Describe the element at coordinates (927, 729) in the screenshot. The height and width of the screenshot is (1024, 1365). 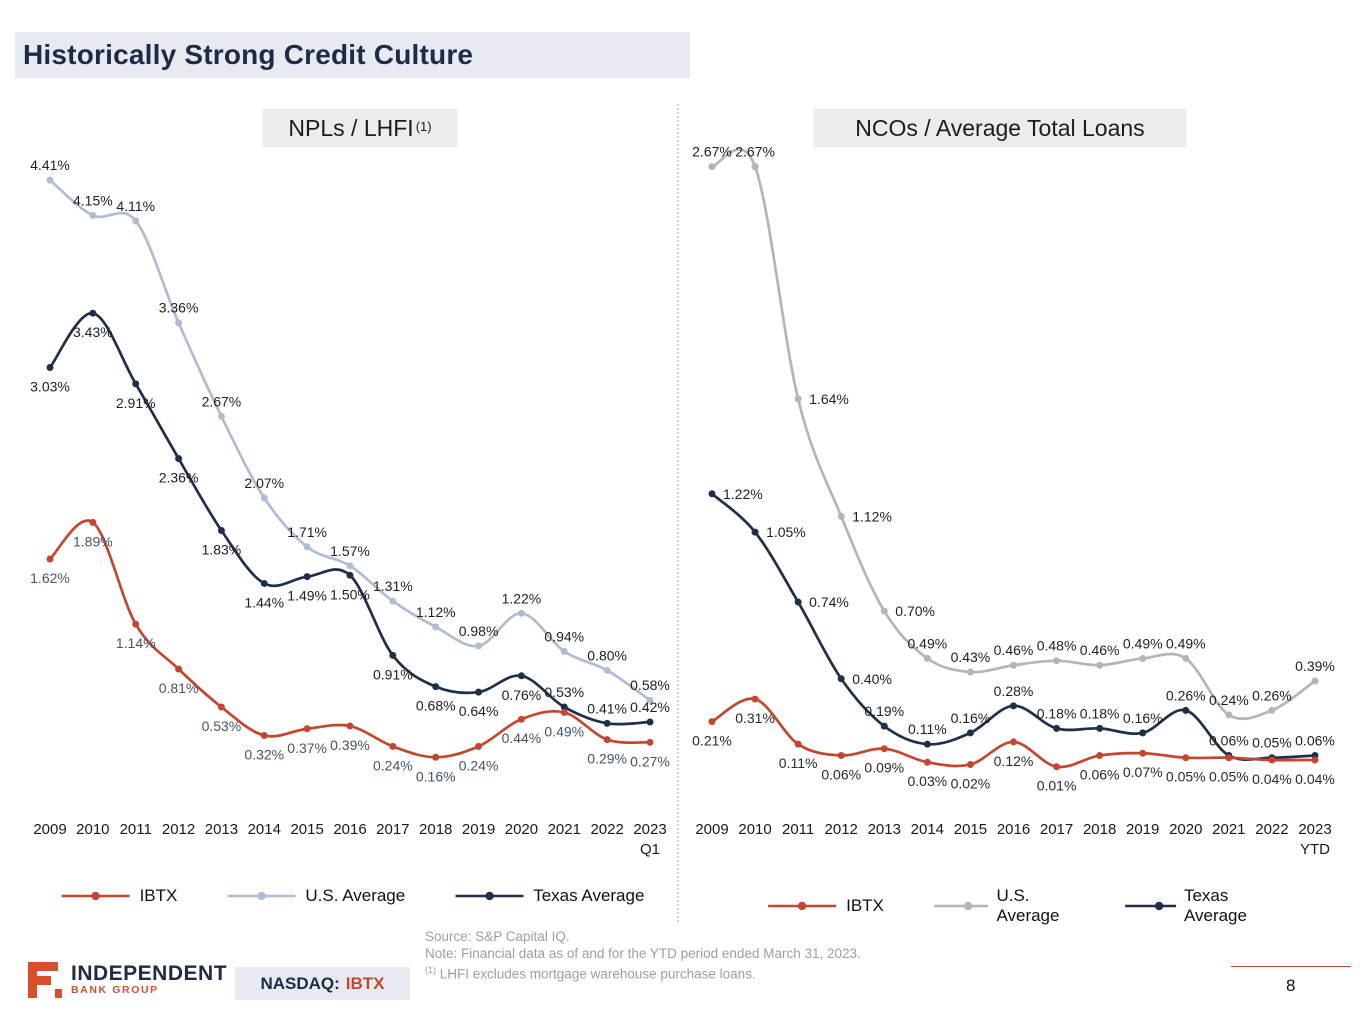
I see `data-label-texas-average: 0.11%` at that location.